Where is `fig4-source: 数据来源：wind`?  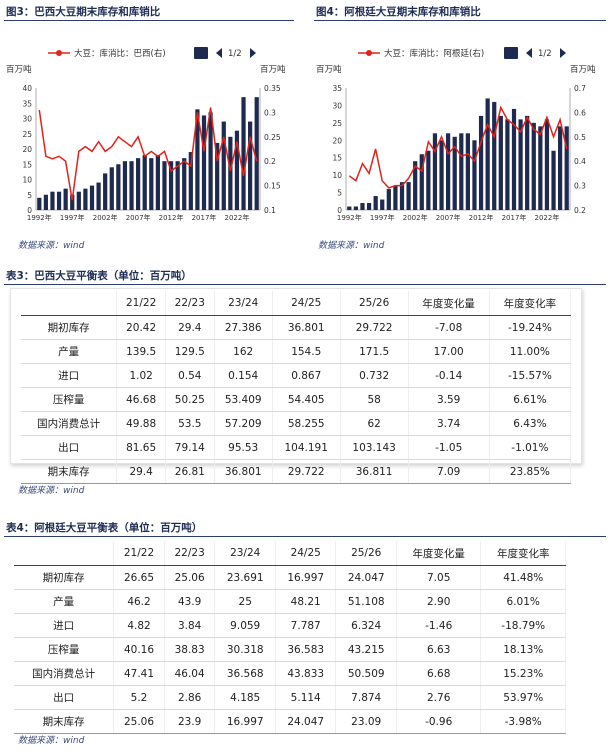 fig4-source: 数据来源：wind is located at coordinates (351, 246).